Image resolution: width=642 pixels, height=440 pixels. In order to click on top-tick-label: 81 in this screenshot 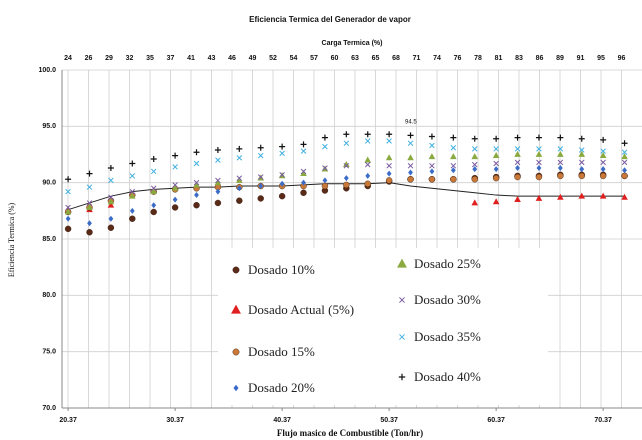, I will do `click(499, 58)`.